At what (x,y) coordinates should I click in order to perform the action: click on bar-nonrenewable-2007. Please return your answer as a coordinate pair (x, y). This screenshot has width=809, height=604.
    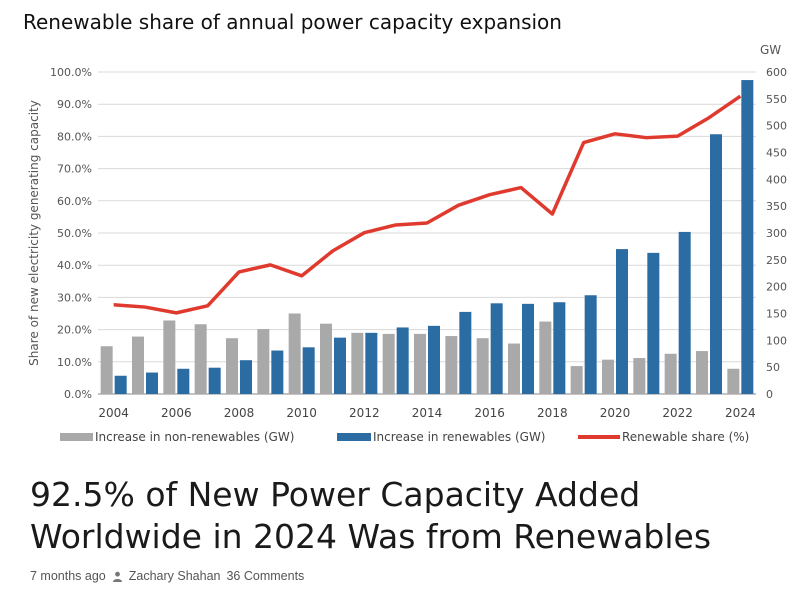
    Looking at the image, I should click on (200, 359).